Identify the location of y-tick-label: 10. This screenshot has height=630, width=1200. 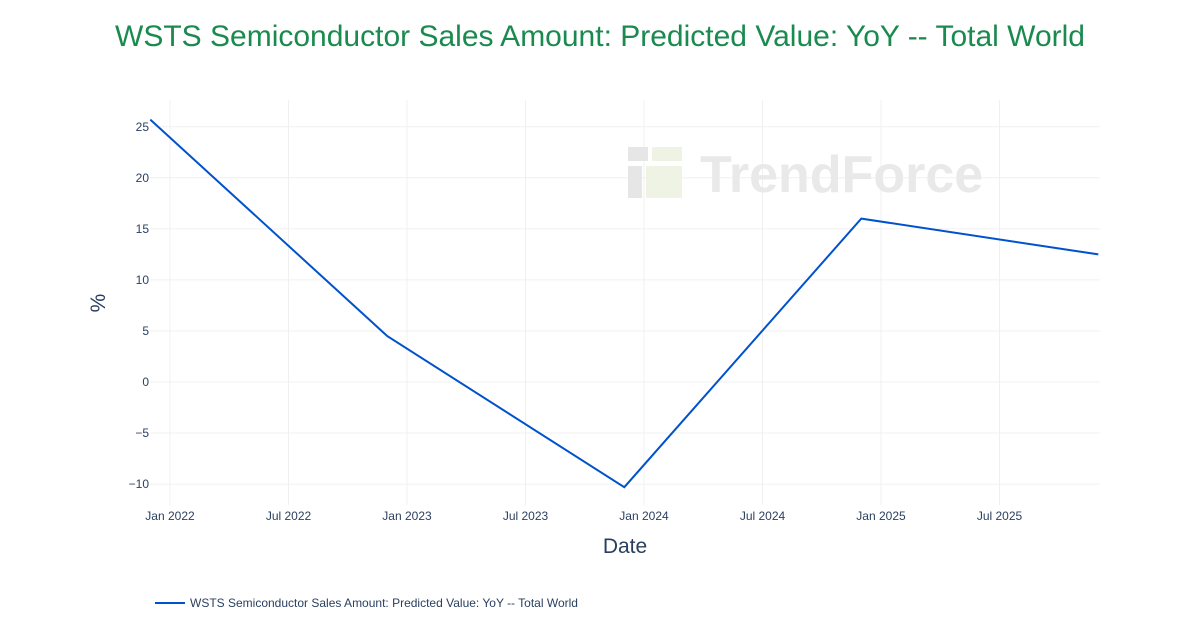
(143, 280).